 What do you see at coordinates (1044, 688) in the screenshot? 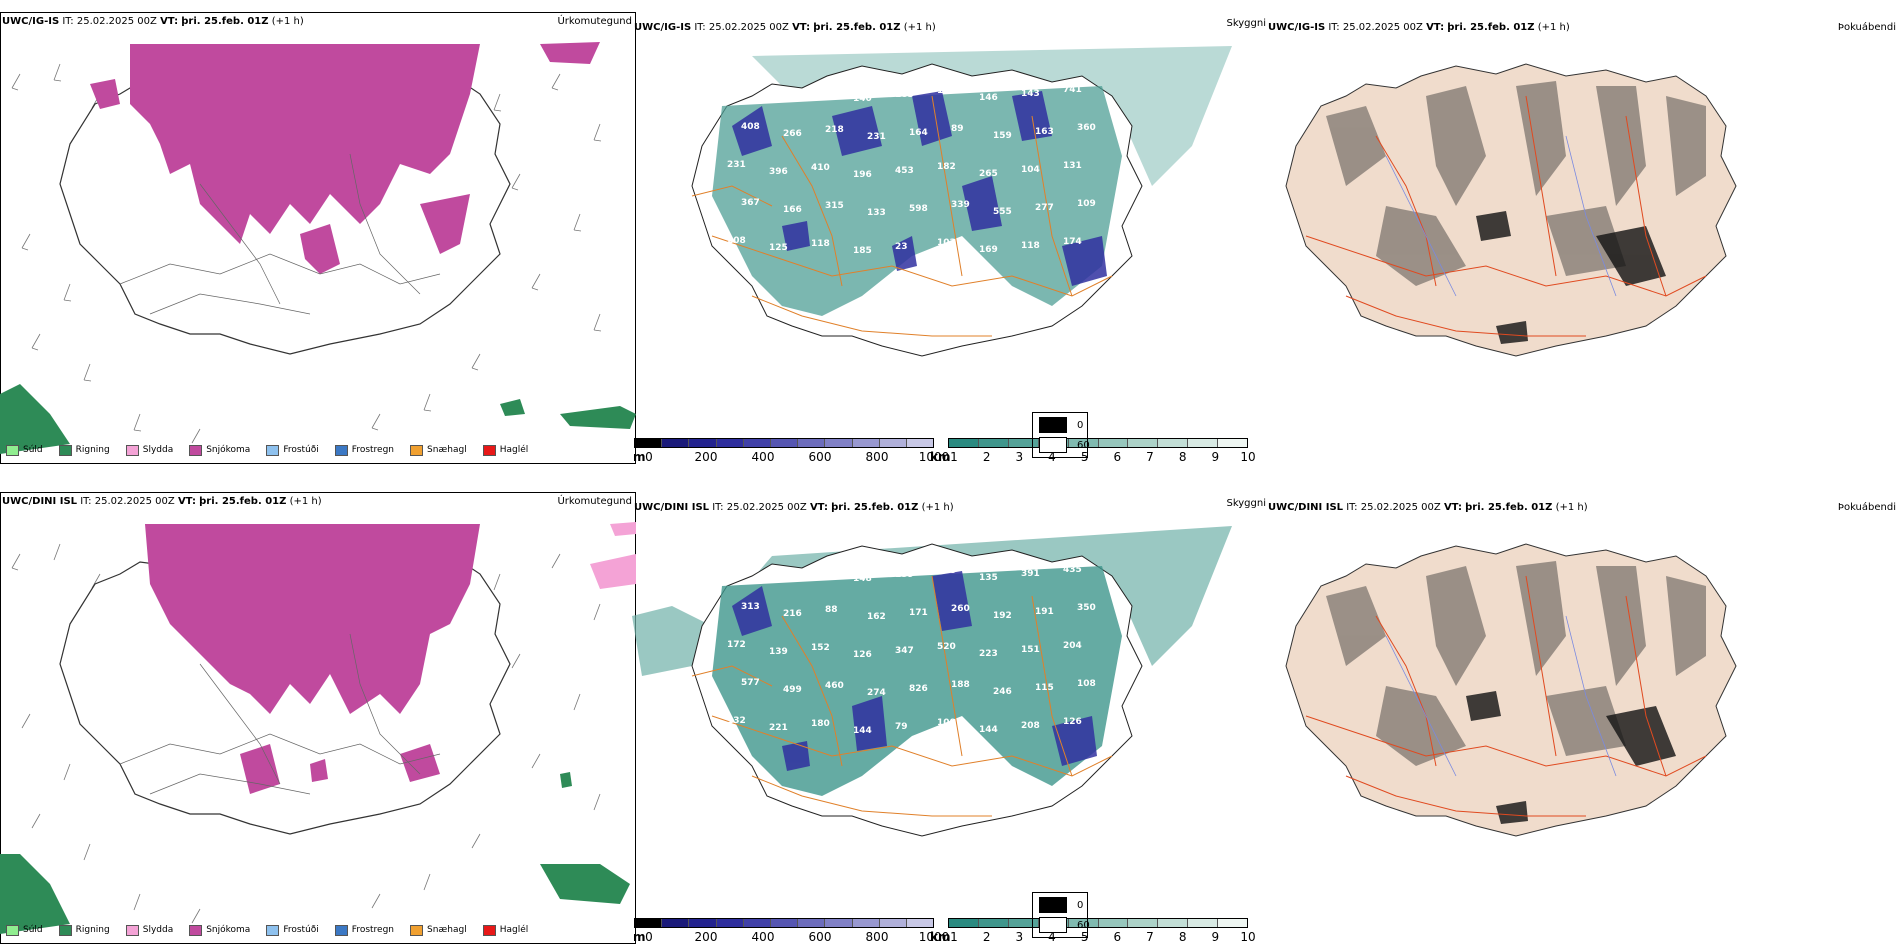
I see `cloud-base-label: 115` at bounding box center [1044, 688].